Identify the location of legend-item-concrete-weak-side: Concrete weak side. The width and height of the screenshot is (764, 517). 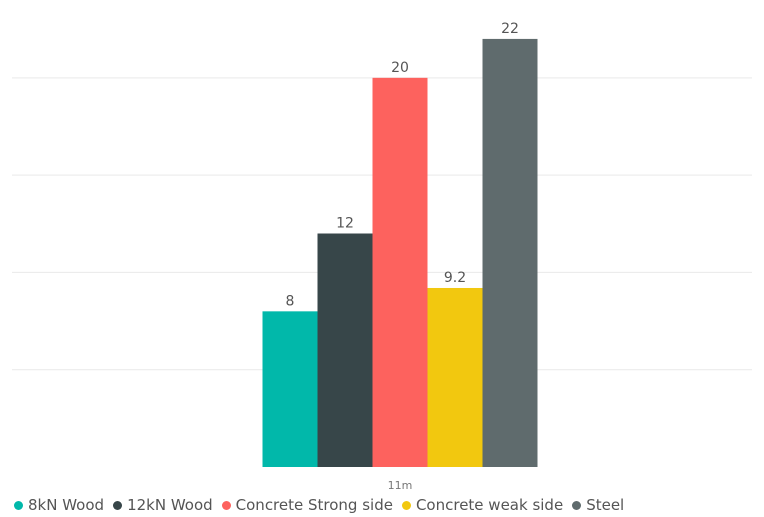
(482, 505).